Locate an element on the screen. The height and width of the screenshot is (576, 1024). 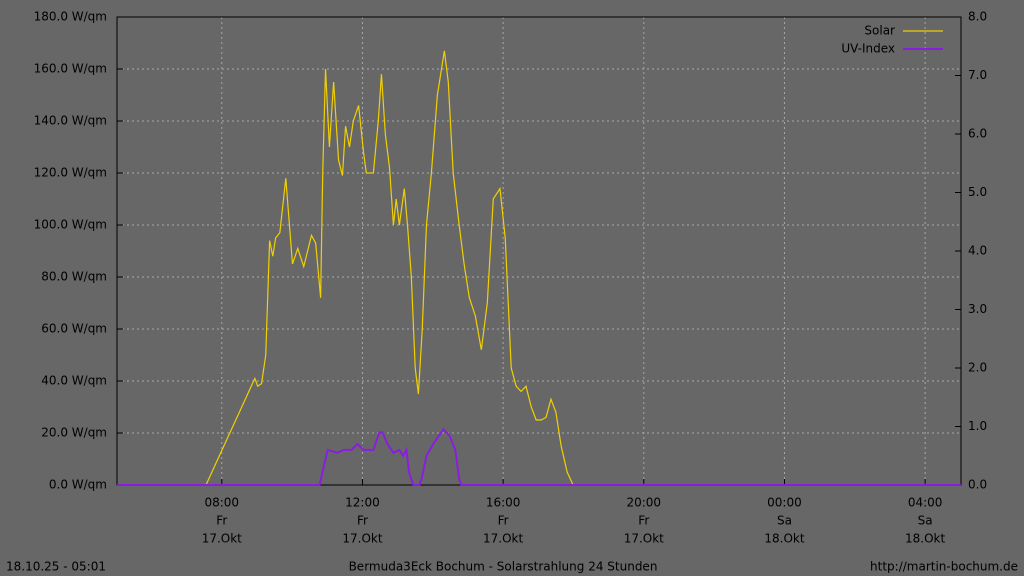
y-tick-label: 100.0 W/qm is located at coordinates (70, 225).